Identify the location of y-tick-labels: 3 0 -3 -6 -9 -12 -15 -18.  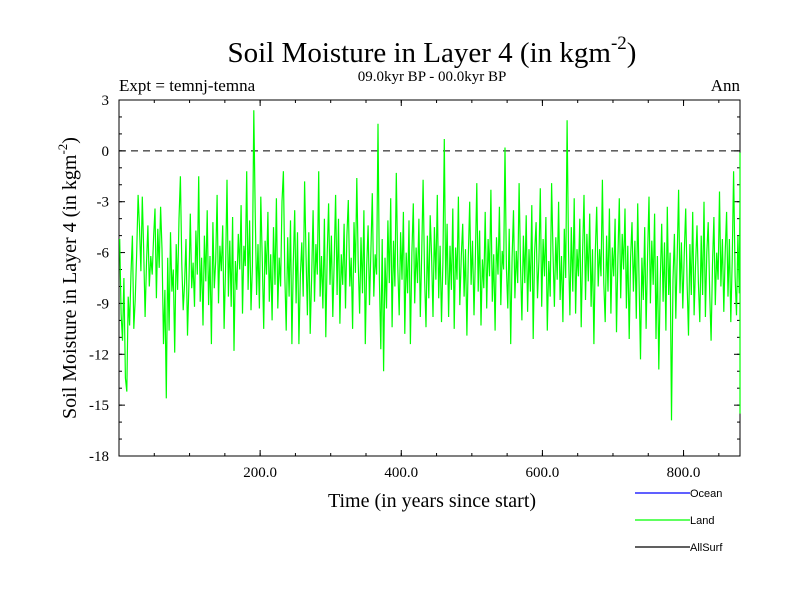
(99, 279).